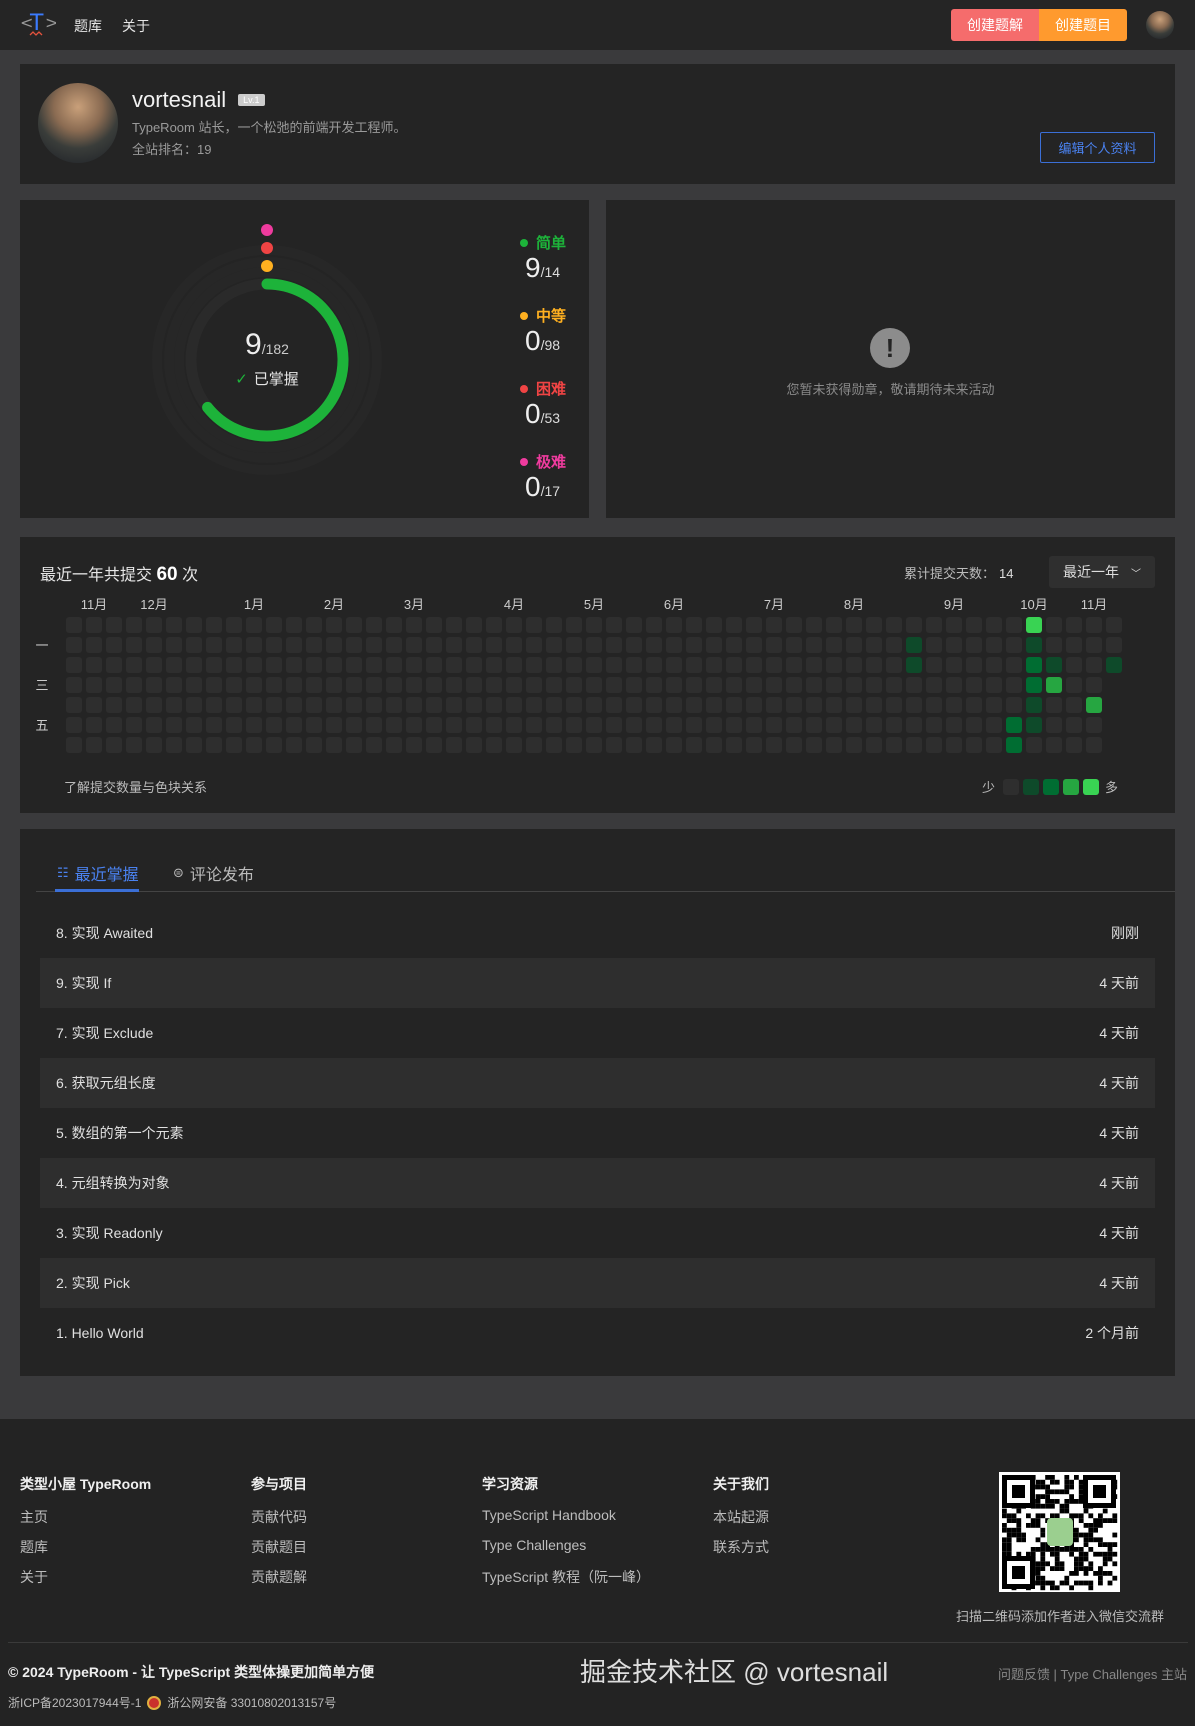  Describe the element at coordinates (39, 25) in the screenshot. I see `site-logo: < > T` at that location.